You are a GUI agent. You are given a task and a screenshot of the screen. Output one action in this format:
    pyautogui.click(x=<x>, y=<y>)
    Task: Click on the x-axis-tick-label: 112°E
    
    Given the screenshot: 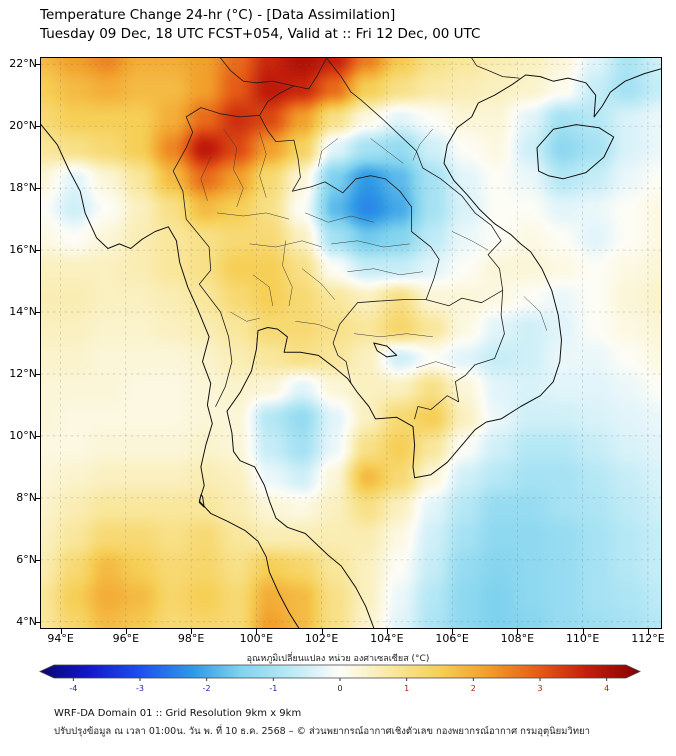 What is the action you would take?
    pyautogui.click(x=648, y=638)
    